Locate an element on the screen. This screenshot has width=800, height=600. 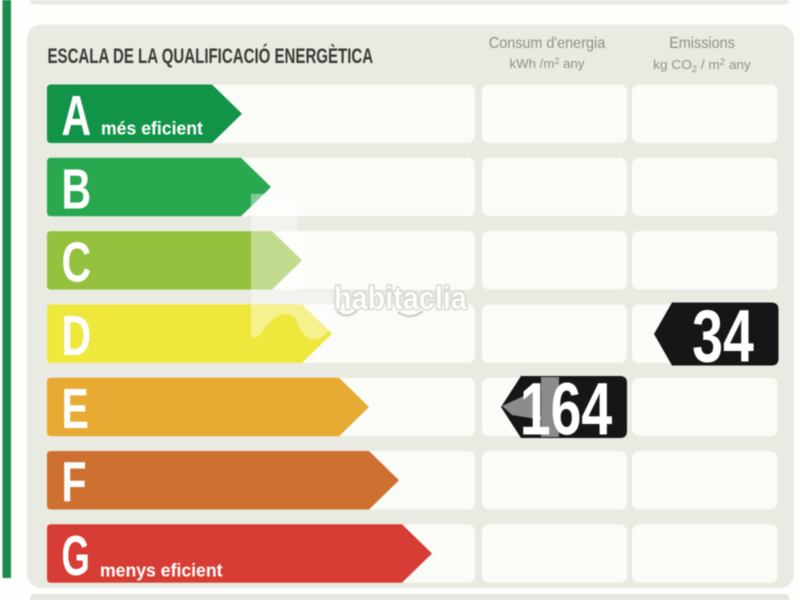
svg-text: B is located at coordinates (77, 189).